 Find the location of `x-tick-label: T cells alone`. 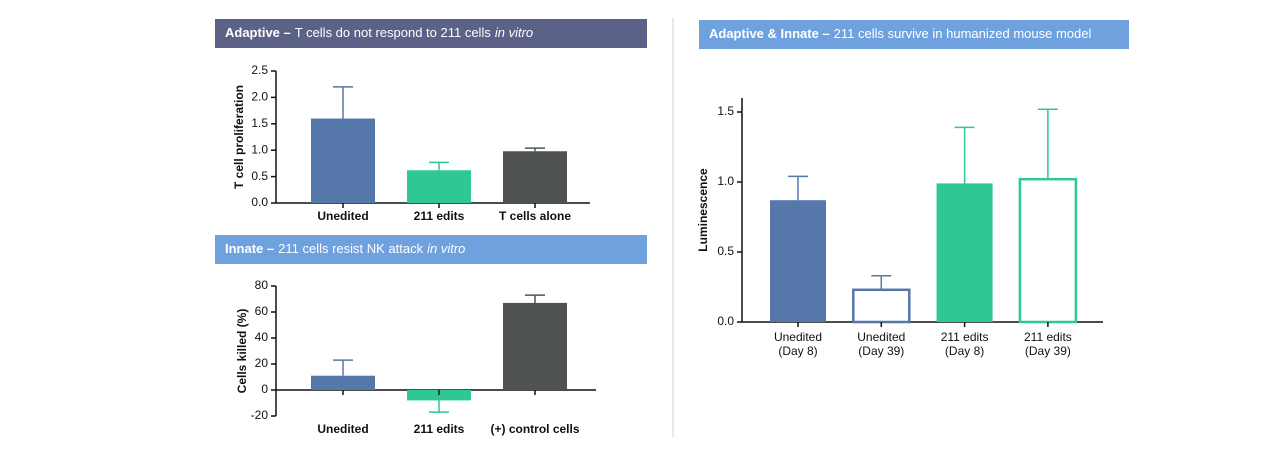

x-tick-label: T cells alone is located at coordinates (535, 216).